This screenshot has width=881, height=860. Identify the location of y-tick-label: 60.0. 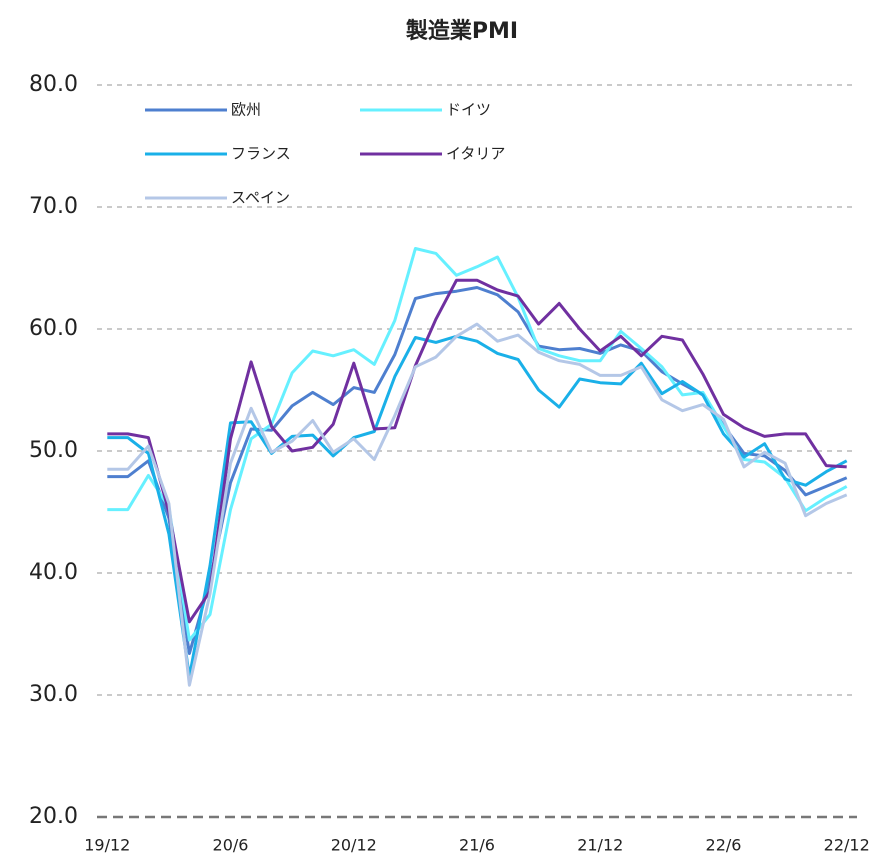
(53, 328).